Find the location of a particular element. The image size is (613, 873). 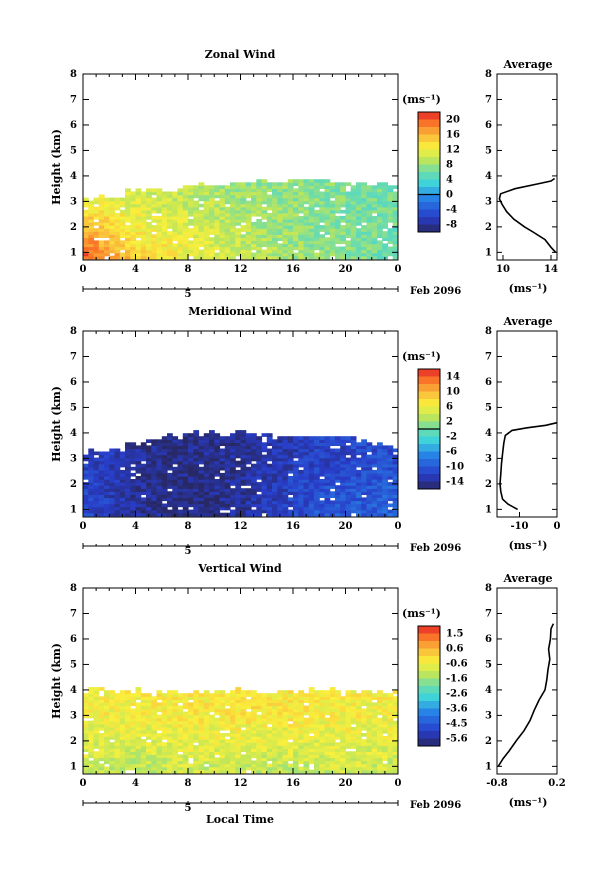

y-tick-label: 1 is located at coordinates (73, 766).